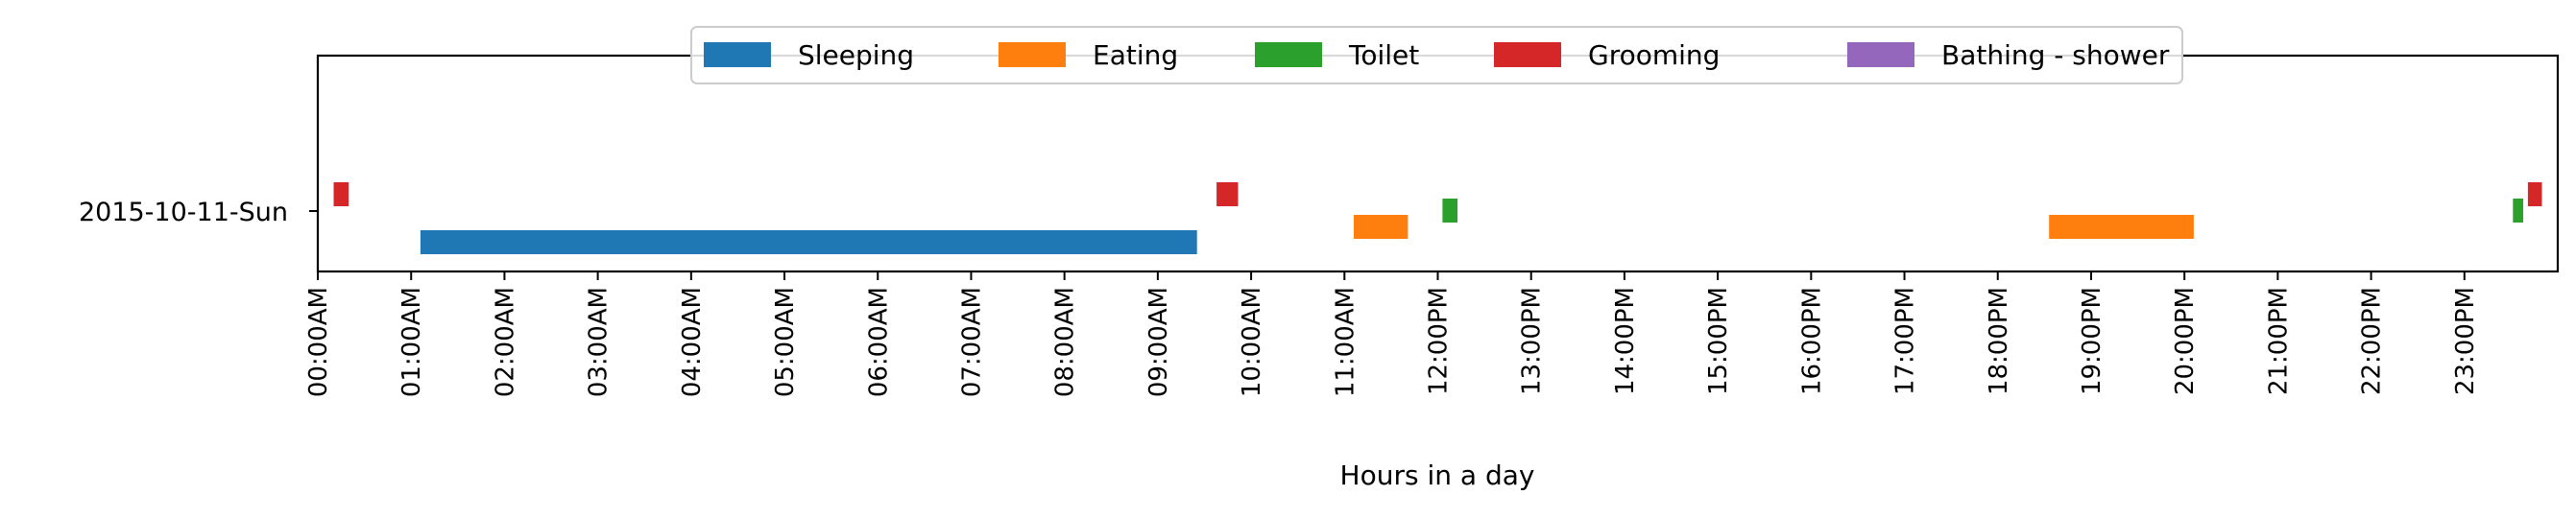 This screenshot has width=2576, height=518. What do you see at coordinates (411, 342) in the screenshot?
I see `x-tick-label: 01:00AM` at bounding box center [411, 342].